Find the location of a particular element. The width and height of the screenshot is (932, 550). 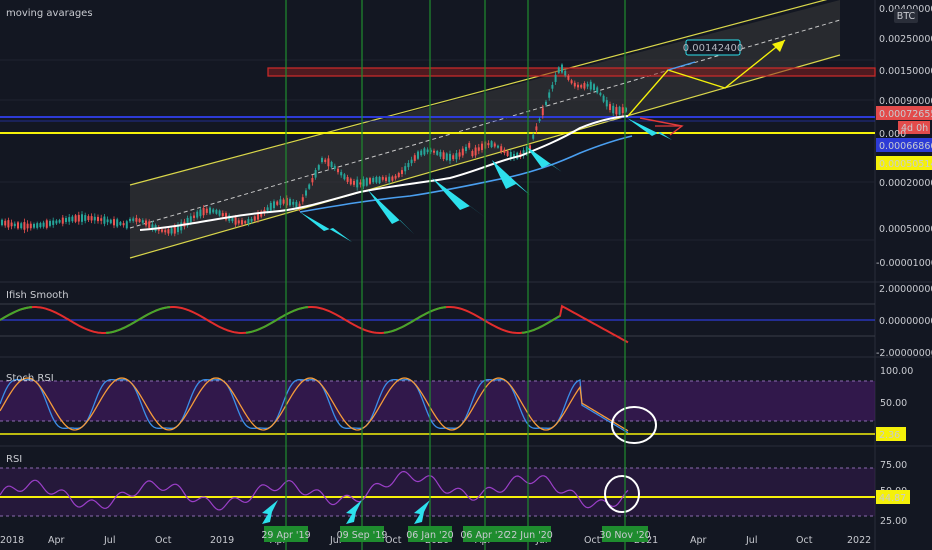

white-moving-average is located at coordinates (384, 173).